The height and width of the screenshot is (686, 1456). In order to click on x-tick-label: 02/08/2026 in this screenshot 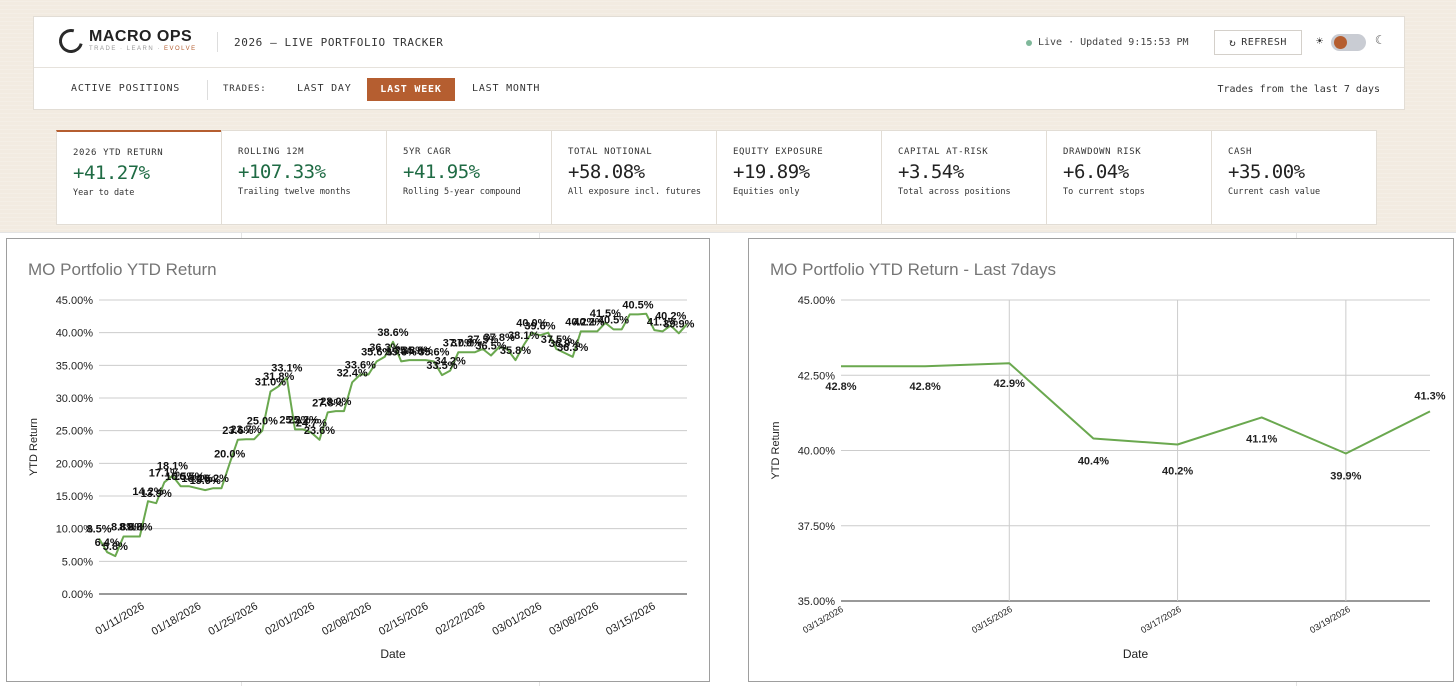, I will do `click(347, 619)`.